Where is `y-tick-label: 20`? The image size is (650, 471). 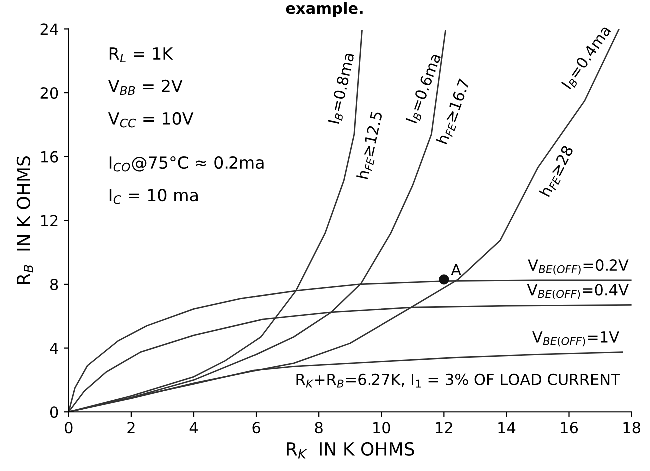
y-tick-label: 20 is located at coordinates (49, 93).